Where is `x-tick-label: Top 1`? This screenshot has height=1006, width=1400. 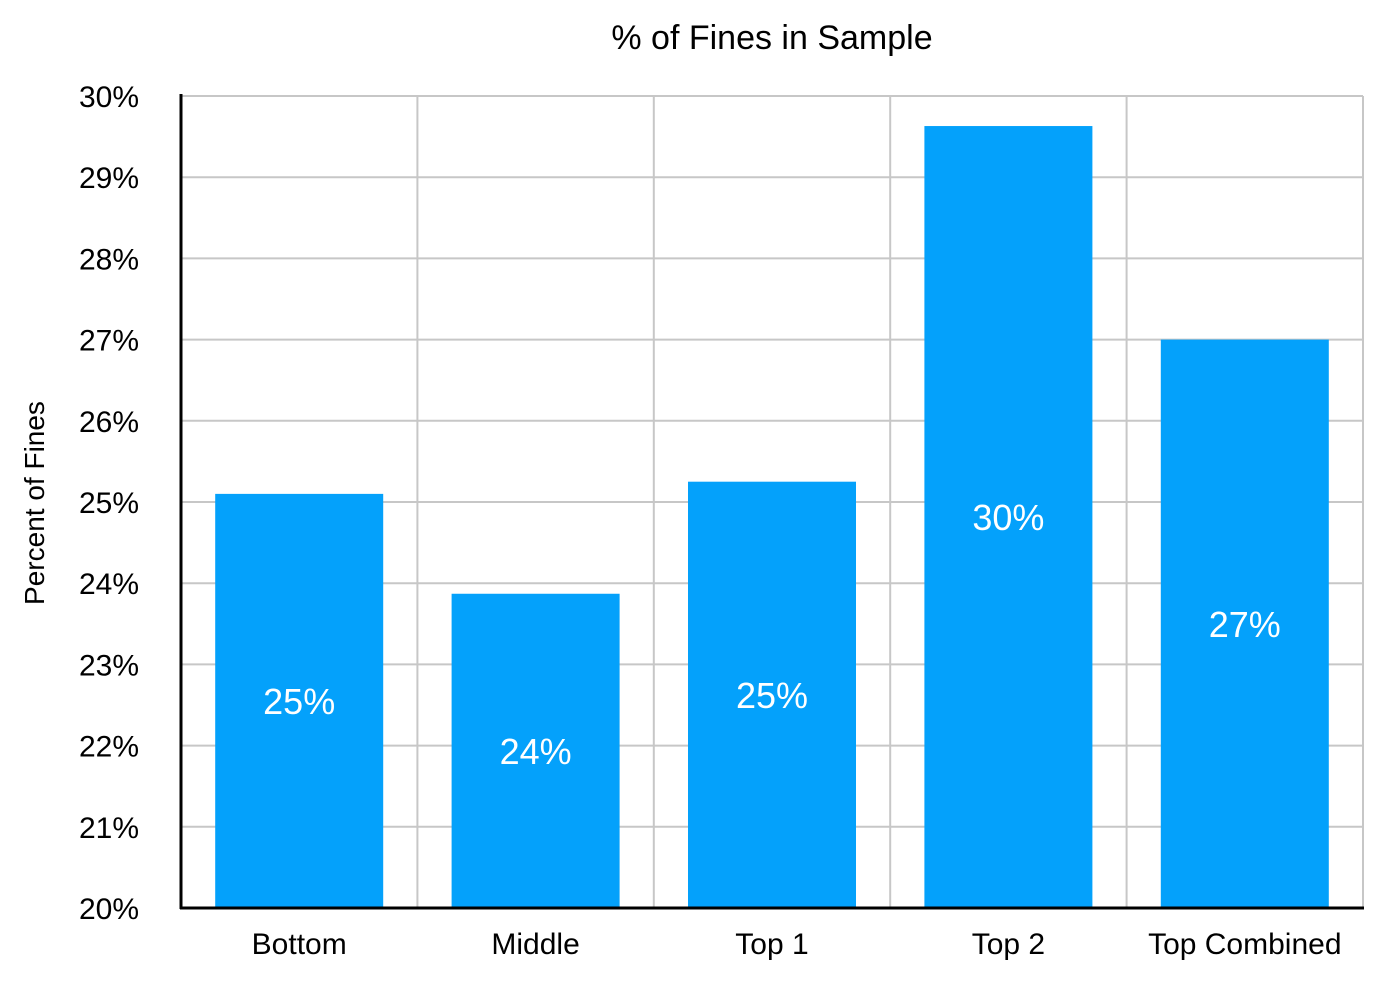
x-tick-label: Top 1 is located at coordinates (771, 944).